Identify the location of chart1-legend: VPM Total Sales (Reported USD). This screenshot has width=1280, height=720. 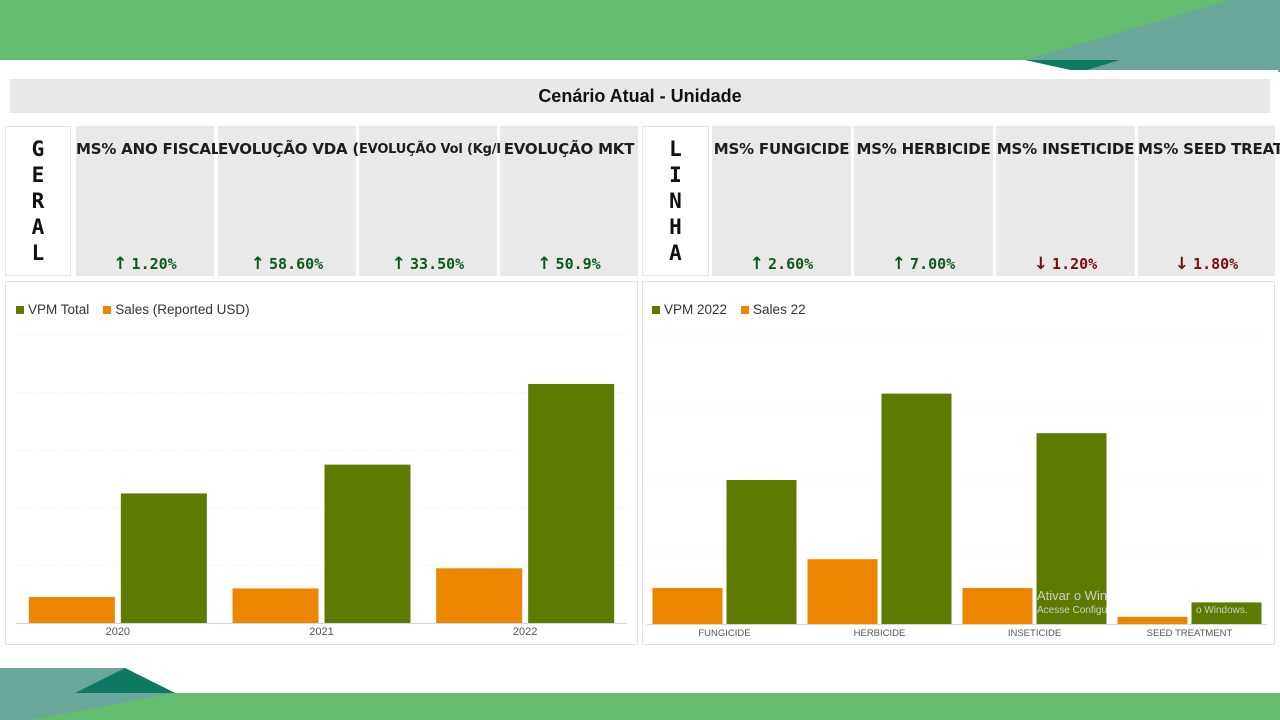
(133, 309).